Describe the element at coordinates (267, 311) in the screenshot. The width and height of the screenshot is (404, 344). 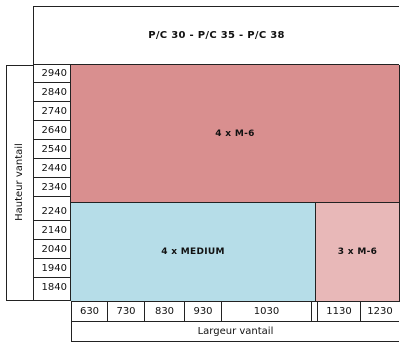
I see `x-tick-label: 1030` at that location.